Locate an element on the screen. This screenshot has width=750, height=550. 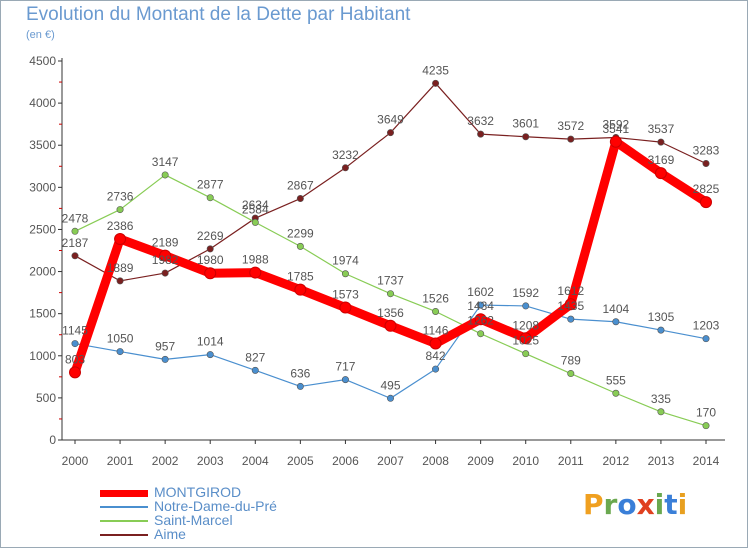
data-label: 2187 is located at coordinates (75, 243).